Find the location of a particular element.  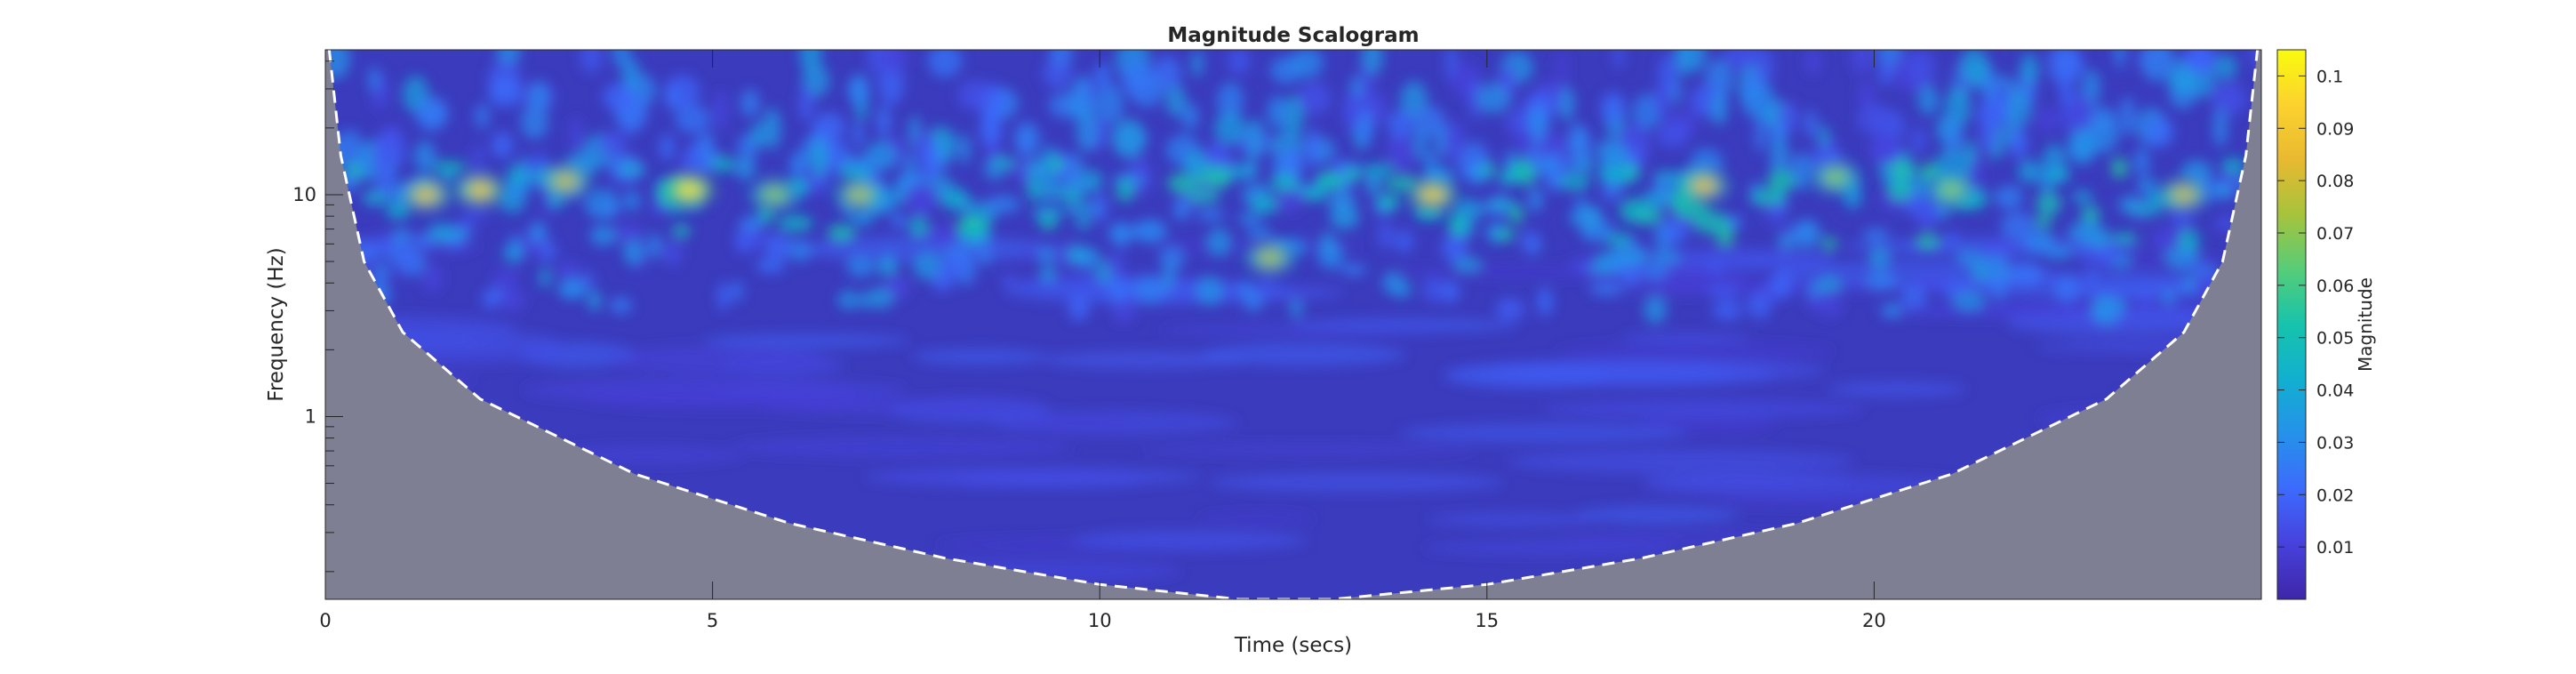

x-tick-label: 0 is located at coordinates (325, 620).